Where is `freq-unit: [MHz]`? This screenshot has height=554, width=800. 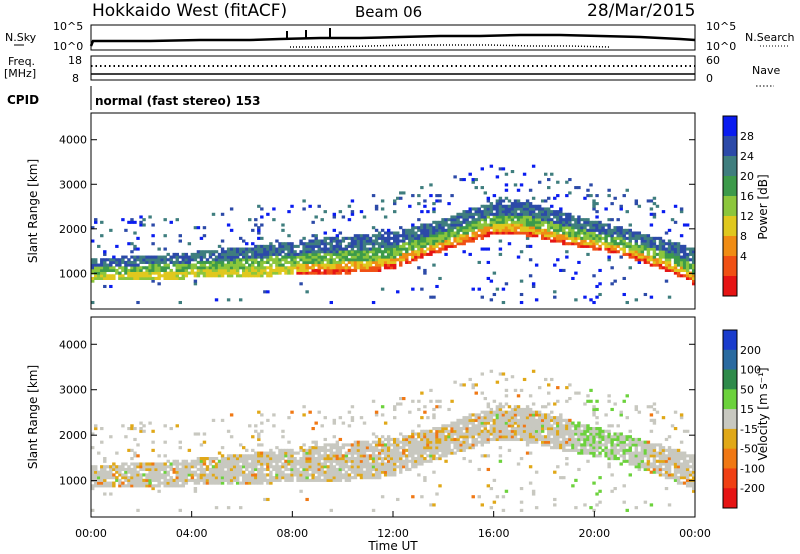
freq-unit: [MHz] is located at coordinates (20, 73).